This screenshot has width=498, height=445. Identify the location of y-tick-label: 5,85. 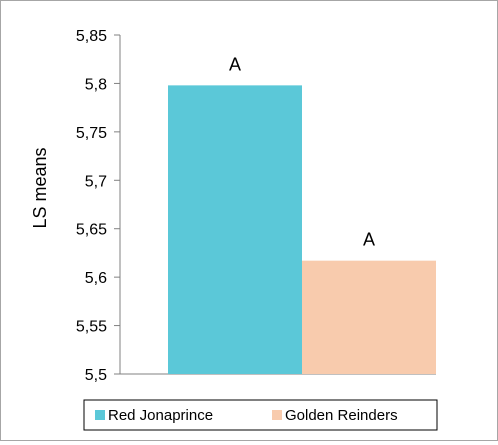
(91, 36).